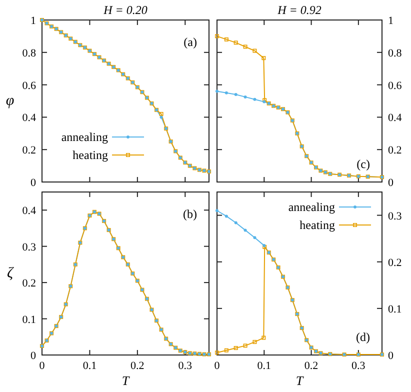 Image resolution: width=411 pixels, height=392 pixels. I want to click on y-axis-title: ζ, so click(10, 274).